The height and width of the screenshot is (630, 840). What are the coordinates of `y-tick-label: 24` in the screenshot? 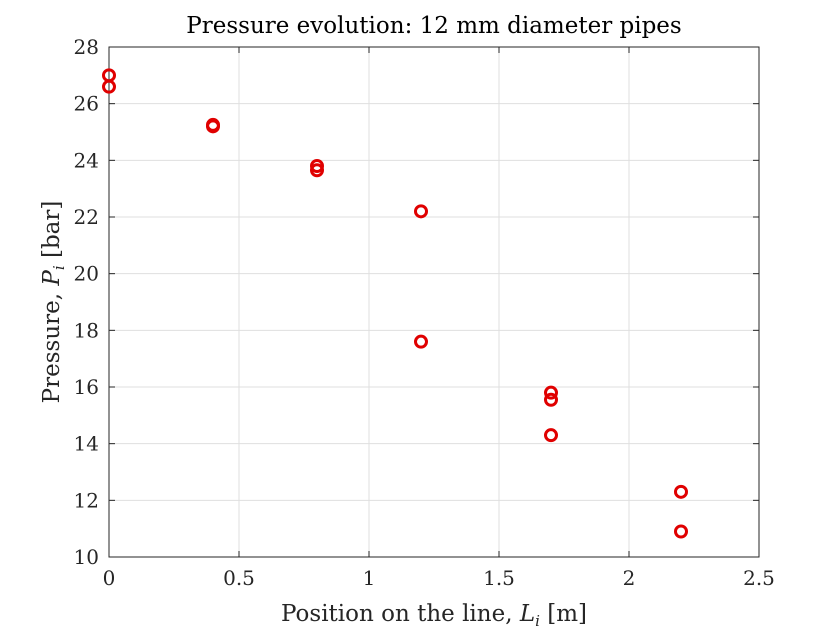 It's located at (86, 160).